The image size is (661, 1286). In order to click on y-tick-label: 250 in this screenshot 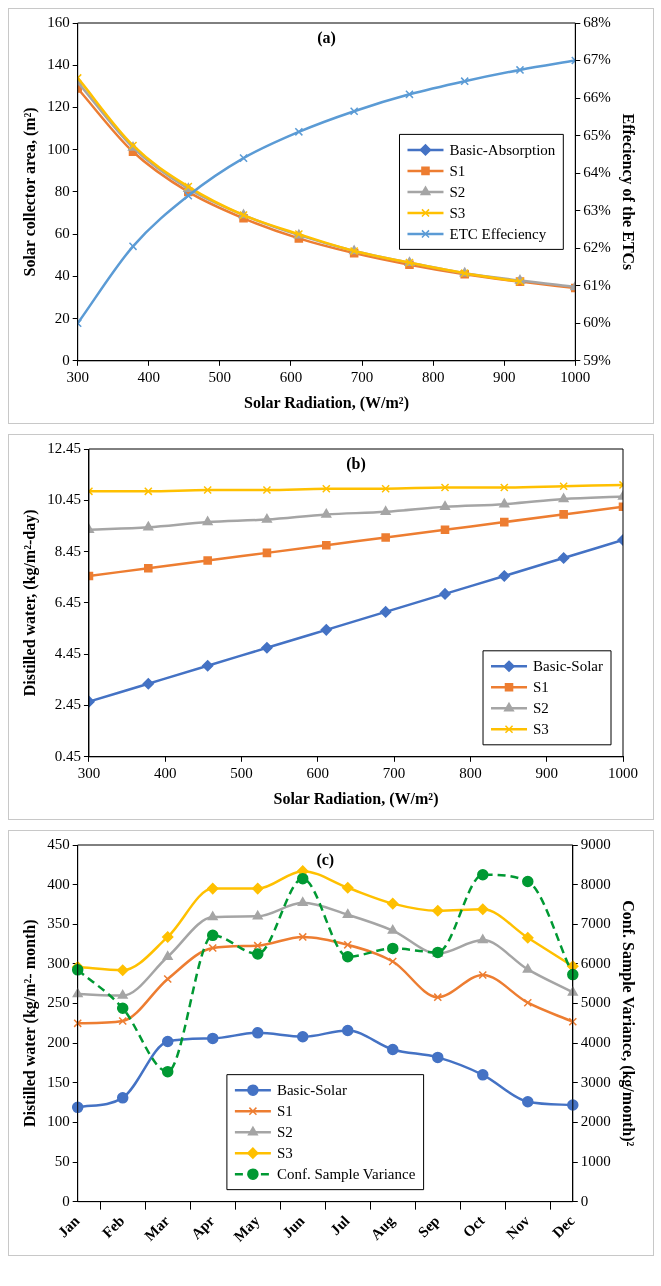, I will do `click(58, 1002)`.